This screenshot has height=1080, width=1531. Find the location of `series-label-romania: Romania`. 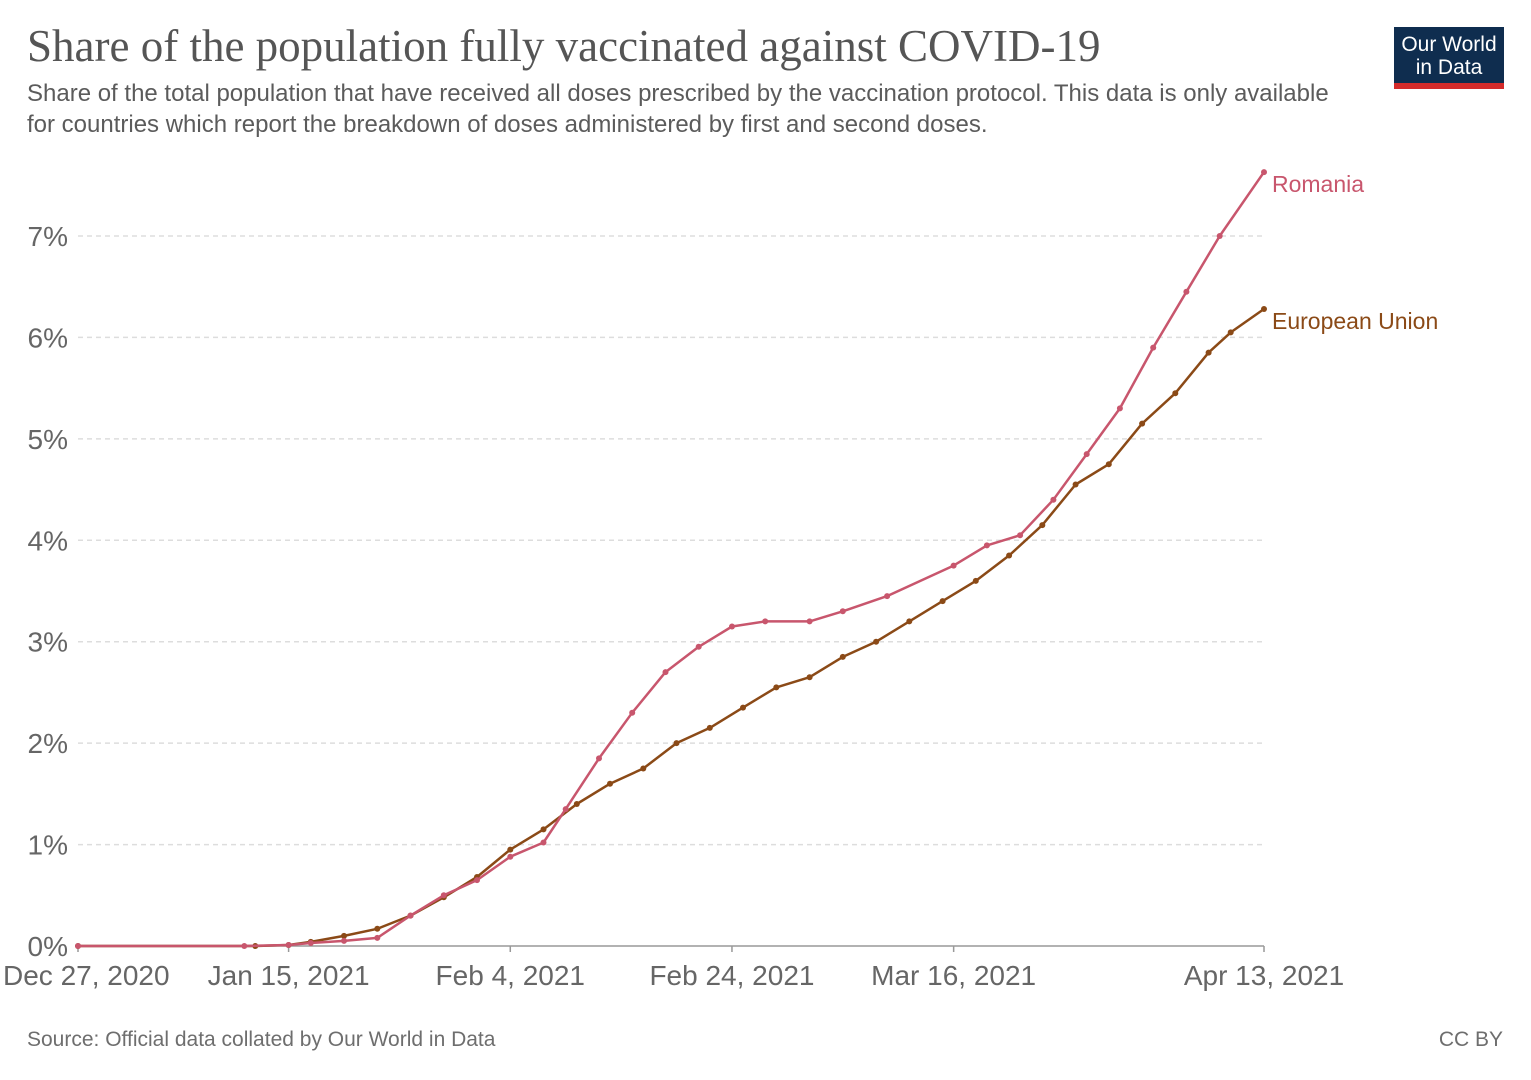

series-label-romania: Romania is located at coordinates (1318, 184).